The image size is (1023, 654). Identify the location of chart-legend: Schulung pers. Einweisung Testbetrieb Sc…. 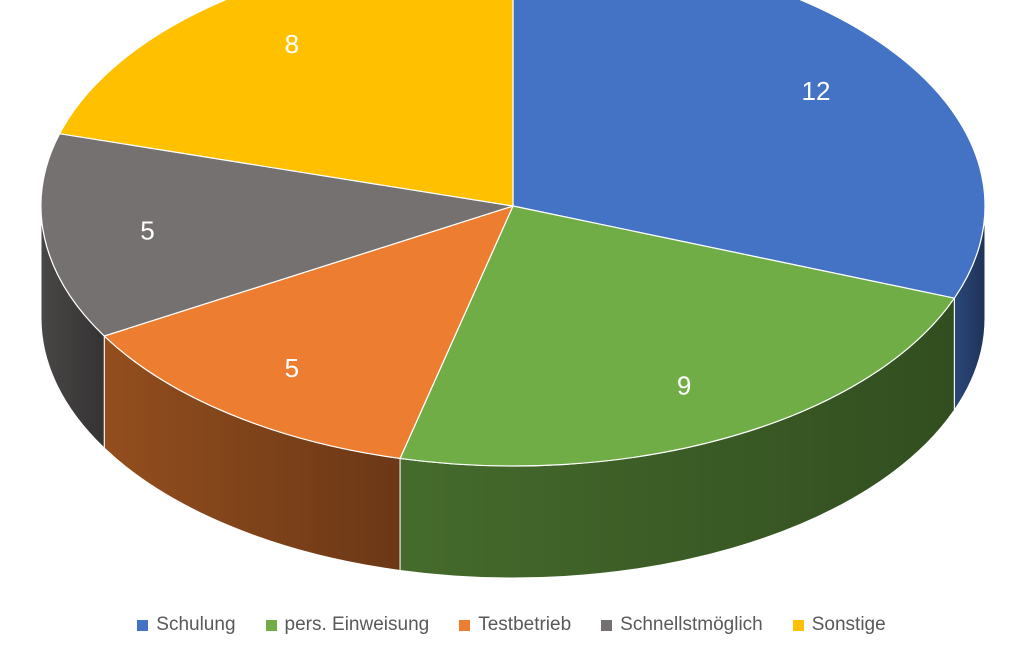
(511, 625).